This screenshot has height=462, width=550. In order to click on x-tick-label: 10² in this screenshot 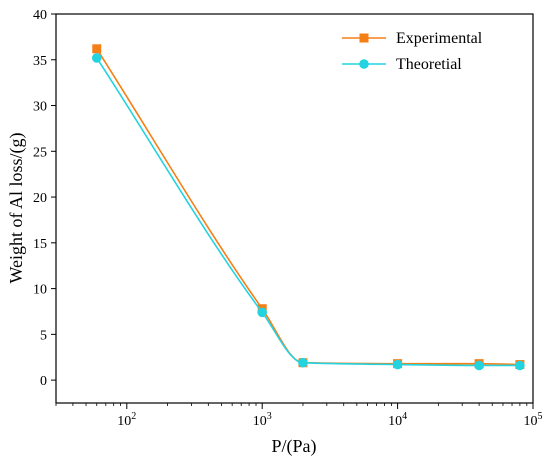, I will do `click(126, 420)`.